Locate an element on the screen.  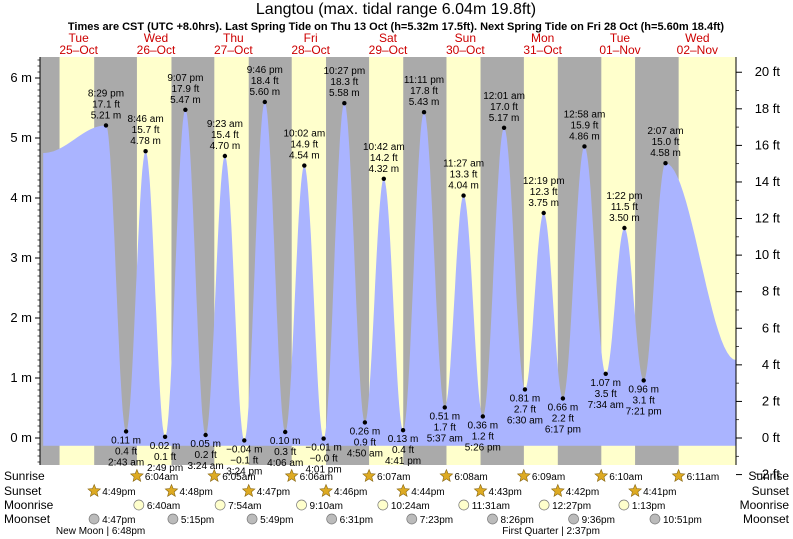
moonrise-time-label: 7:54am is located at coordinates (244, 506).